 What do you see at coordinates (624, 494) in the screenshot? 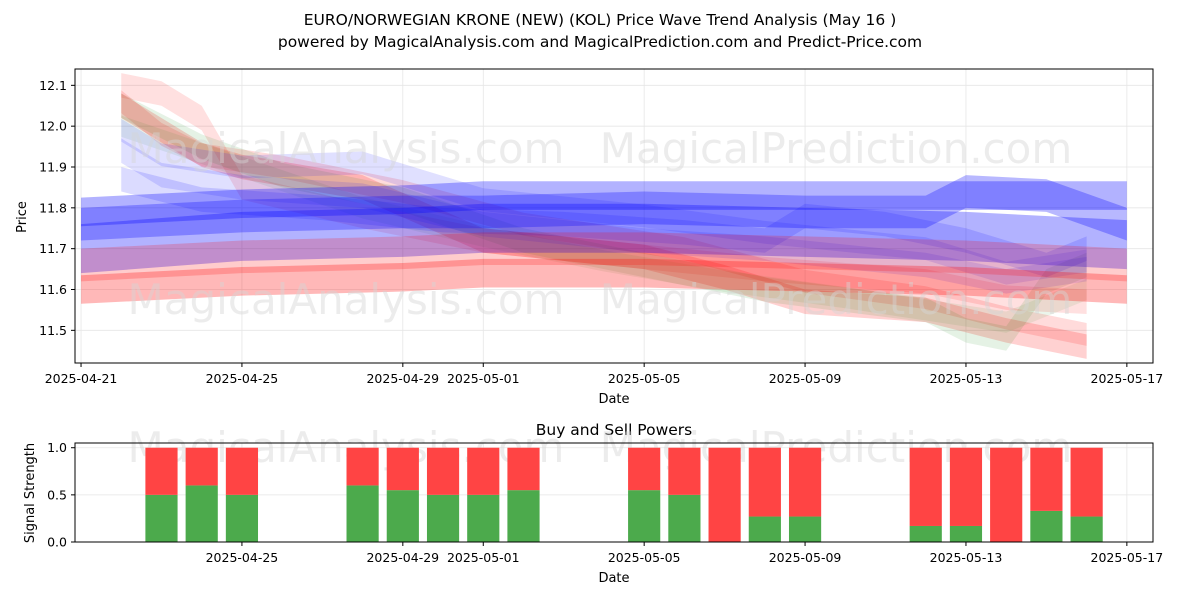
I see `signal-bars` at bounding box center [624, 494].